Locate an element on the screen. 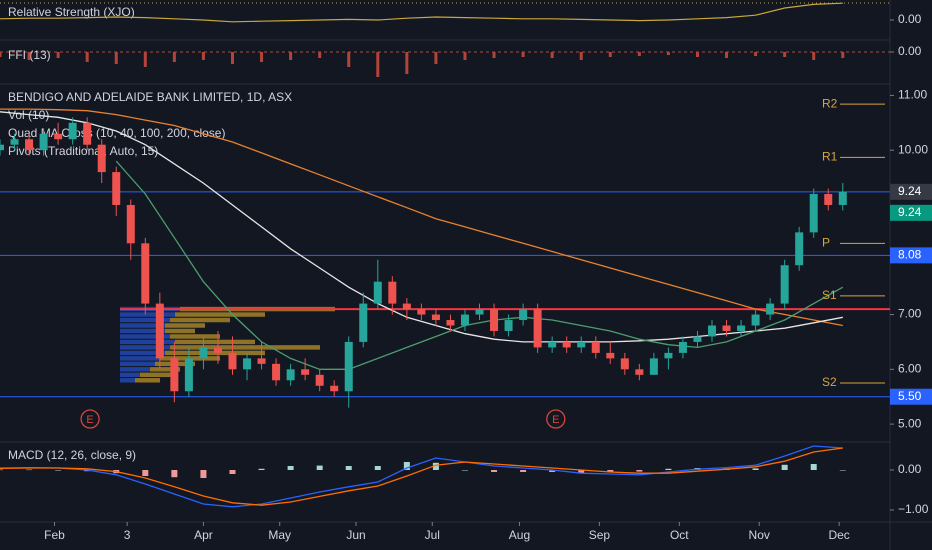 This screenshot has width=932, height=550. x-tick-label: May is located at coordinates (279, 535).